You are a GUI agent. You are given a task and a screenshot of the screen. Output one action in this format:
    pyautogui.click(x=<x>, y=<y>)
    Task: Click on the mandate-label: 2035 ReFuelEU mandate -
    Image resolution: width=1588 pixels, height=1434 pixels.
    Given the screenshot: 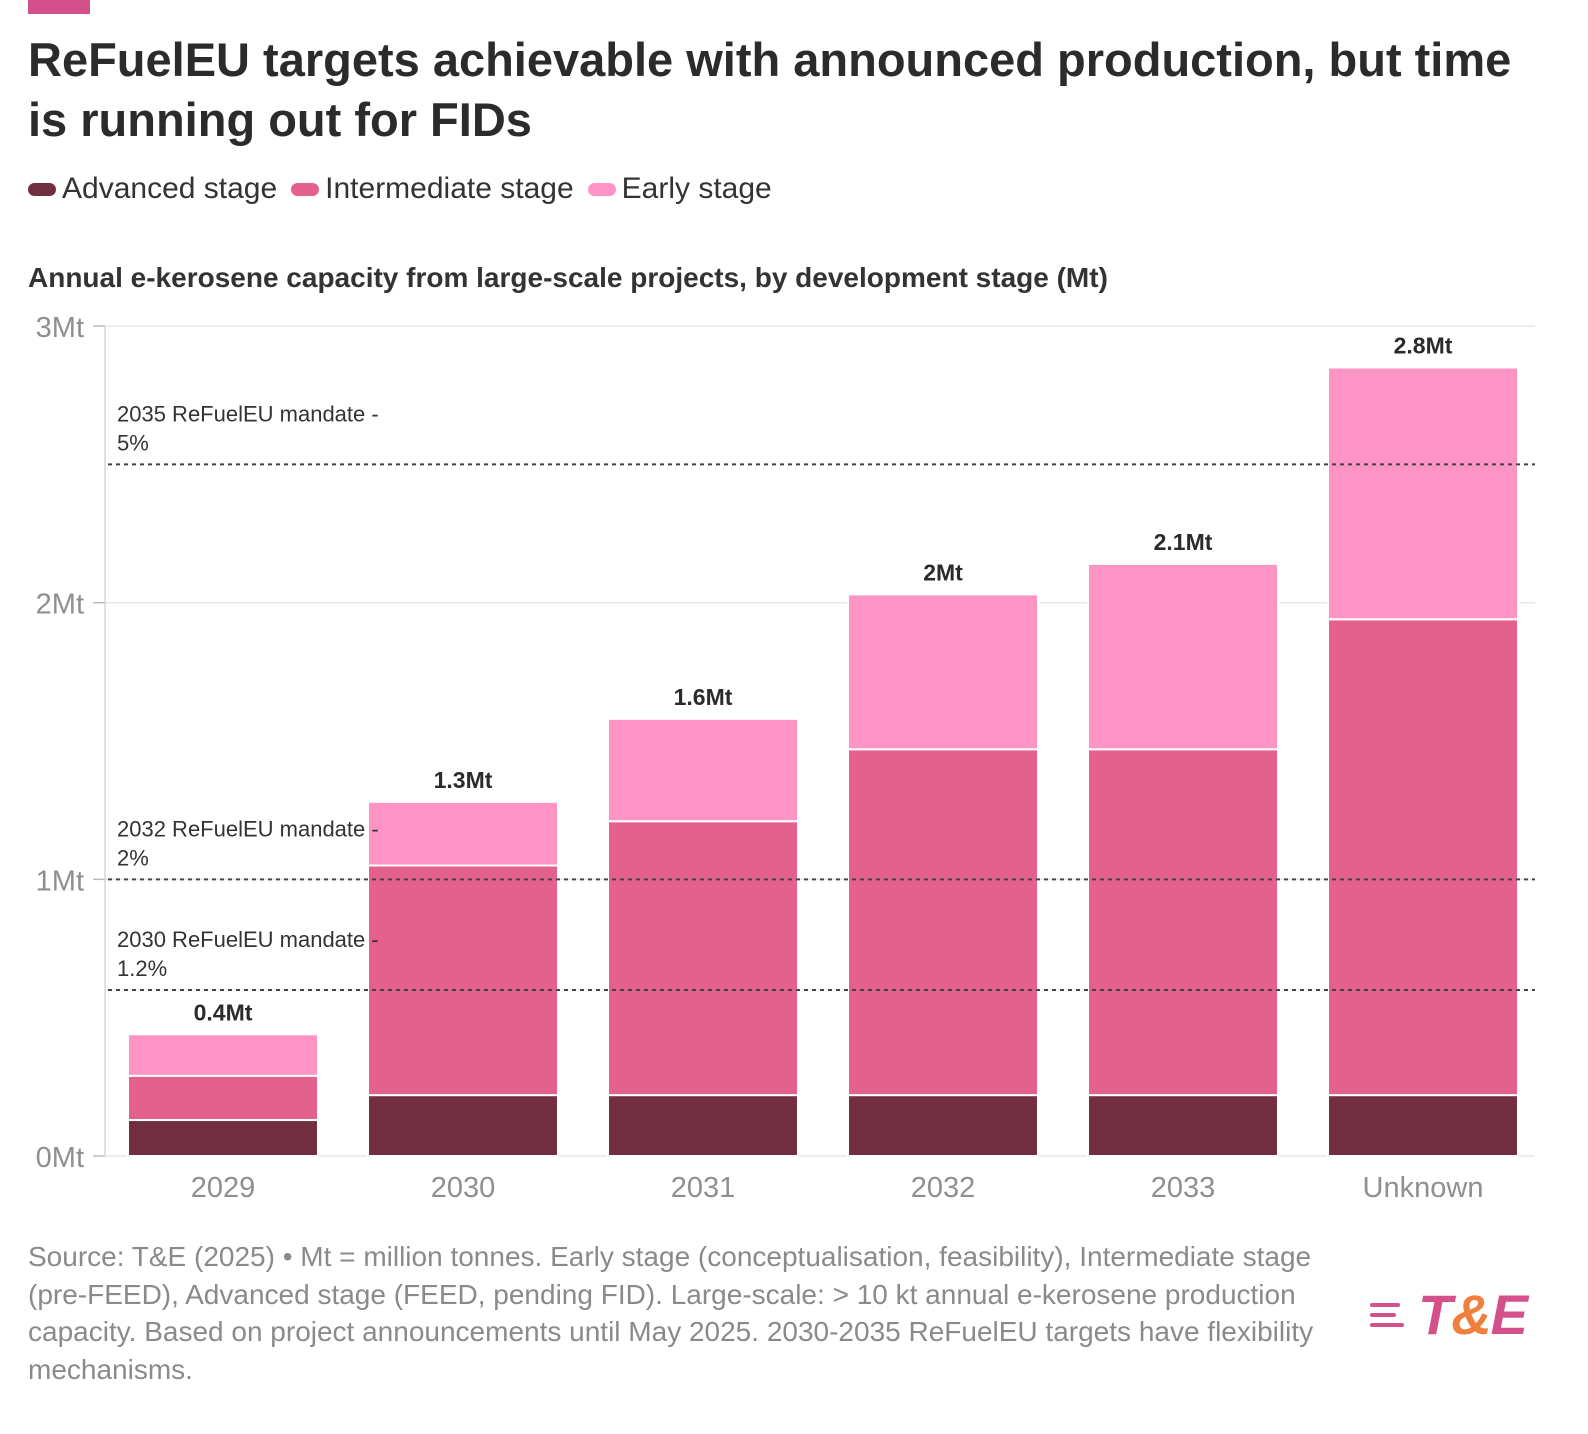 What is the action you would take?
    pyautogui.click(x=248, y=413)
    